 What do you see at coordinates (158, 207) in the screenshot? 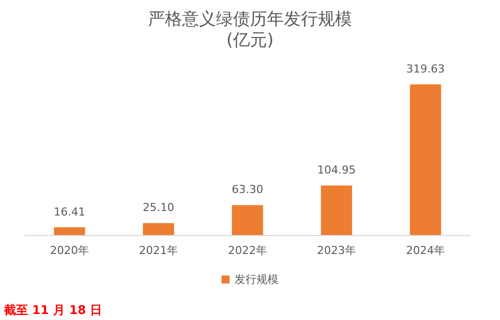
I see `data-label: 25.10` at bounding box center [158, 207].